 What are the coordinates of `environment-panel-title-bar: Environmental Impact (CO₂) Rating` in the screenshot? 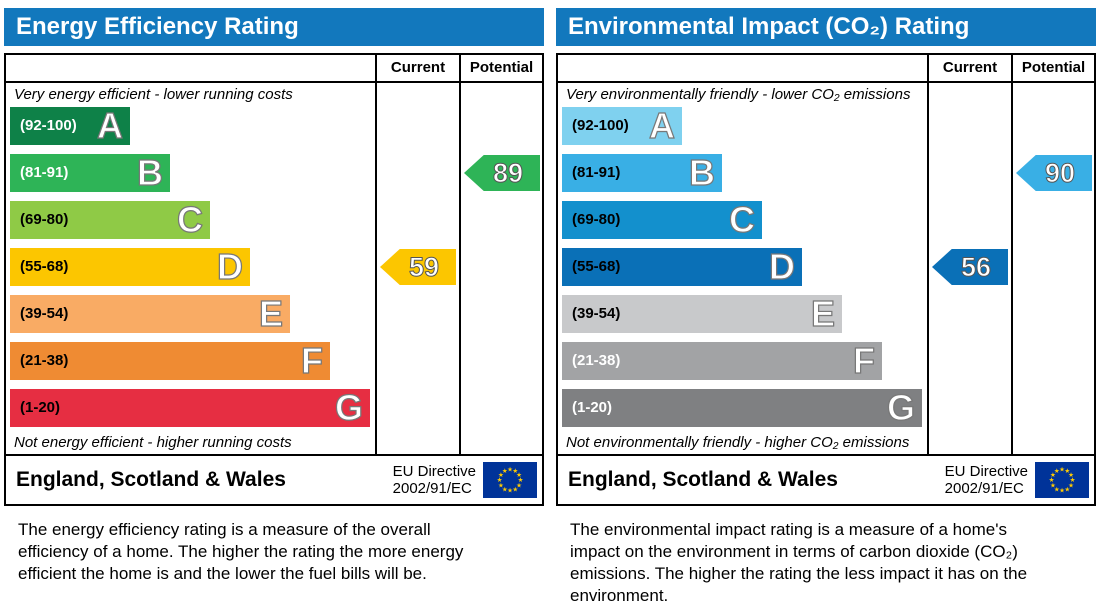 It's located at (826, 27).